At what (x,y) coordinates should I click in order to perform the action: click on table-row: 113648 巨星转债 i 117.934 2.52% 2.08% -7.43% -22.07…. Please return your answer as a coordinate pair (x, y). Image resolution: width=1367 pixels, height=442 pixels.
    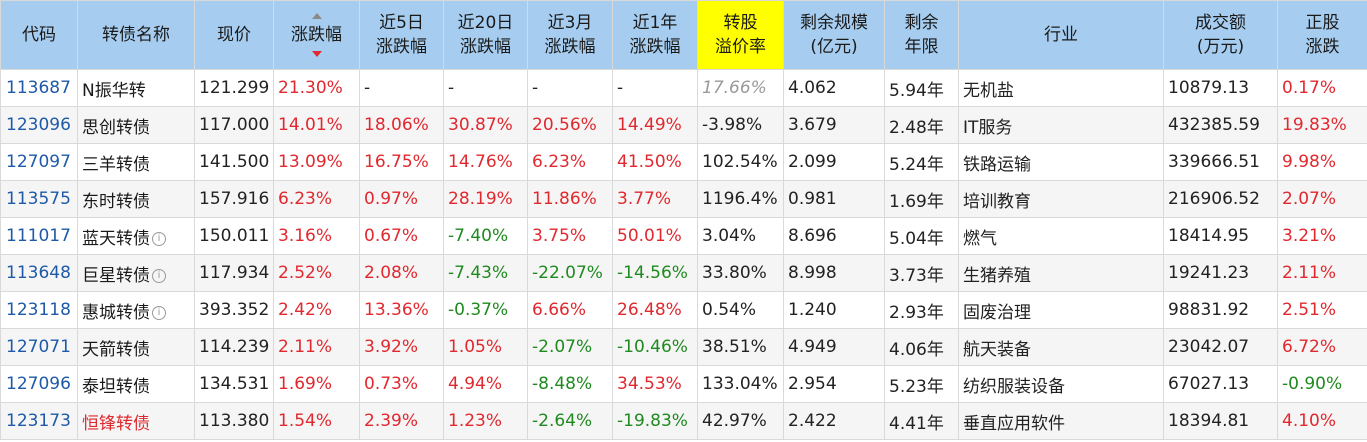
    Looking at the image, I should click on (683, 273).